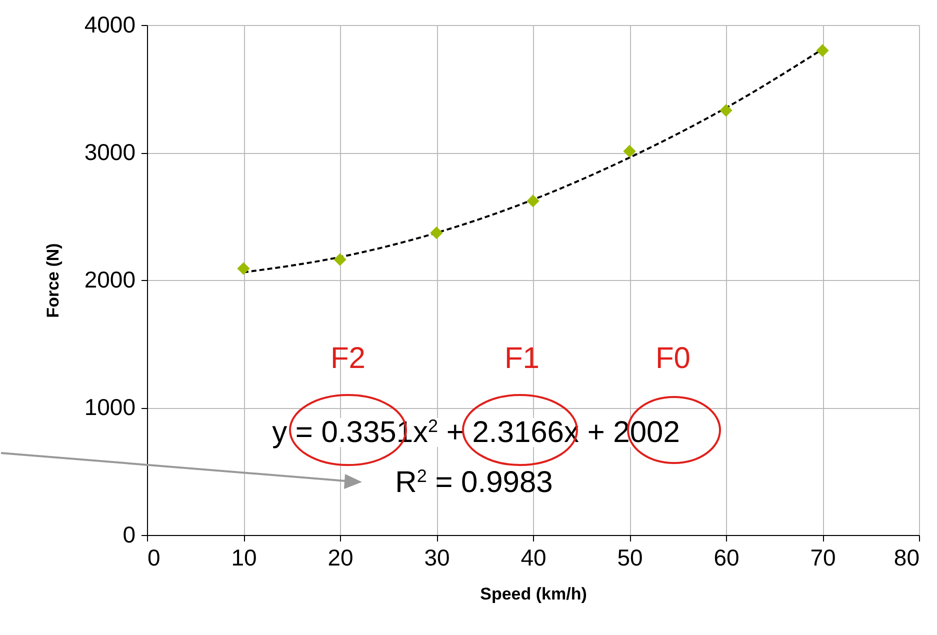  Describe the element at coordinates (533, 557) in the screenshot. I see `x-tick-label: 40` at that location.